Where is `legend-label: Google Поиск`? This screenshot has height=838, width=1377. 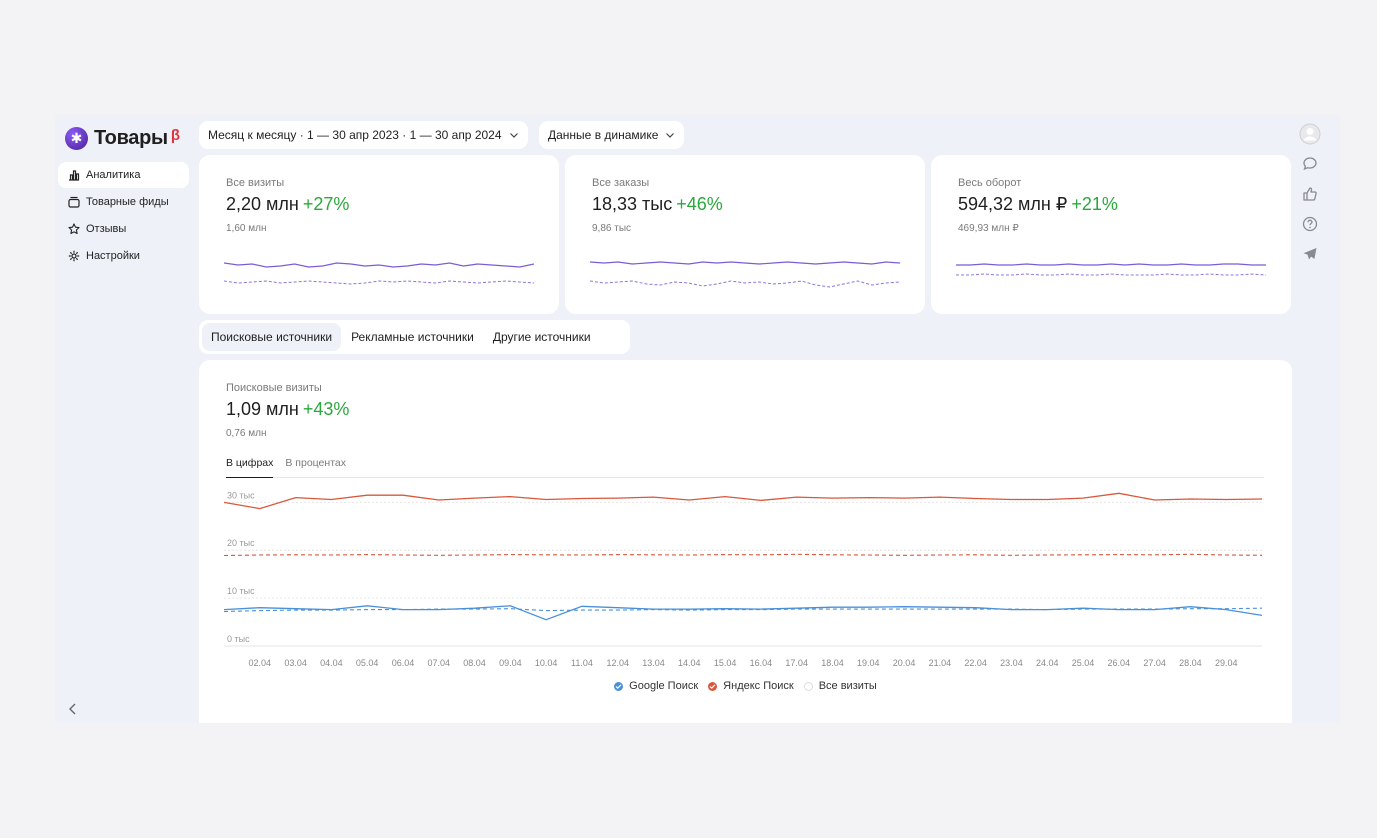 legend-label: Google Поиск is located at coordinates (664, 686).